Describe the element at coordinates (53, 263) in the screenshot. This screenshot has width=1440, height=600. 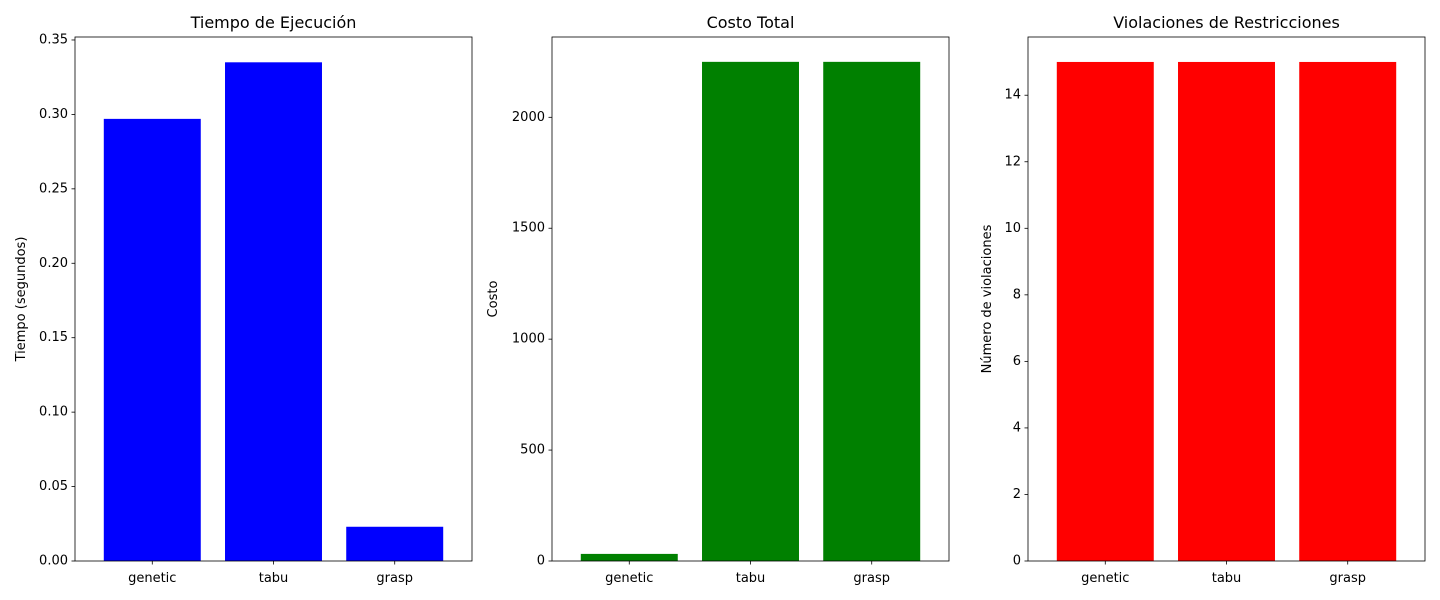
I see `y-tick-label: 0.20` at that location.